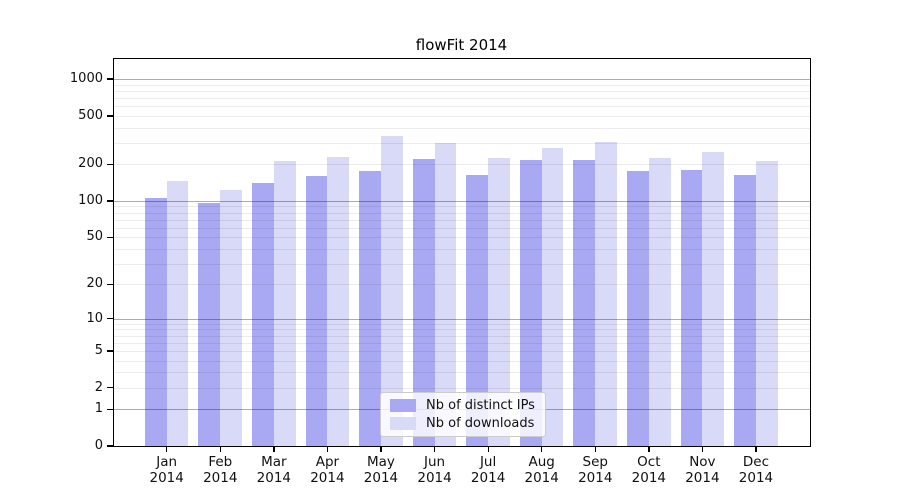 The height and width of the screenshot is (500, 900). Describe the element at coordinates (98, 409) in the screenshot. I see `y-axis-tick-label: 1` at that location.